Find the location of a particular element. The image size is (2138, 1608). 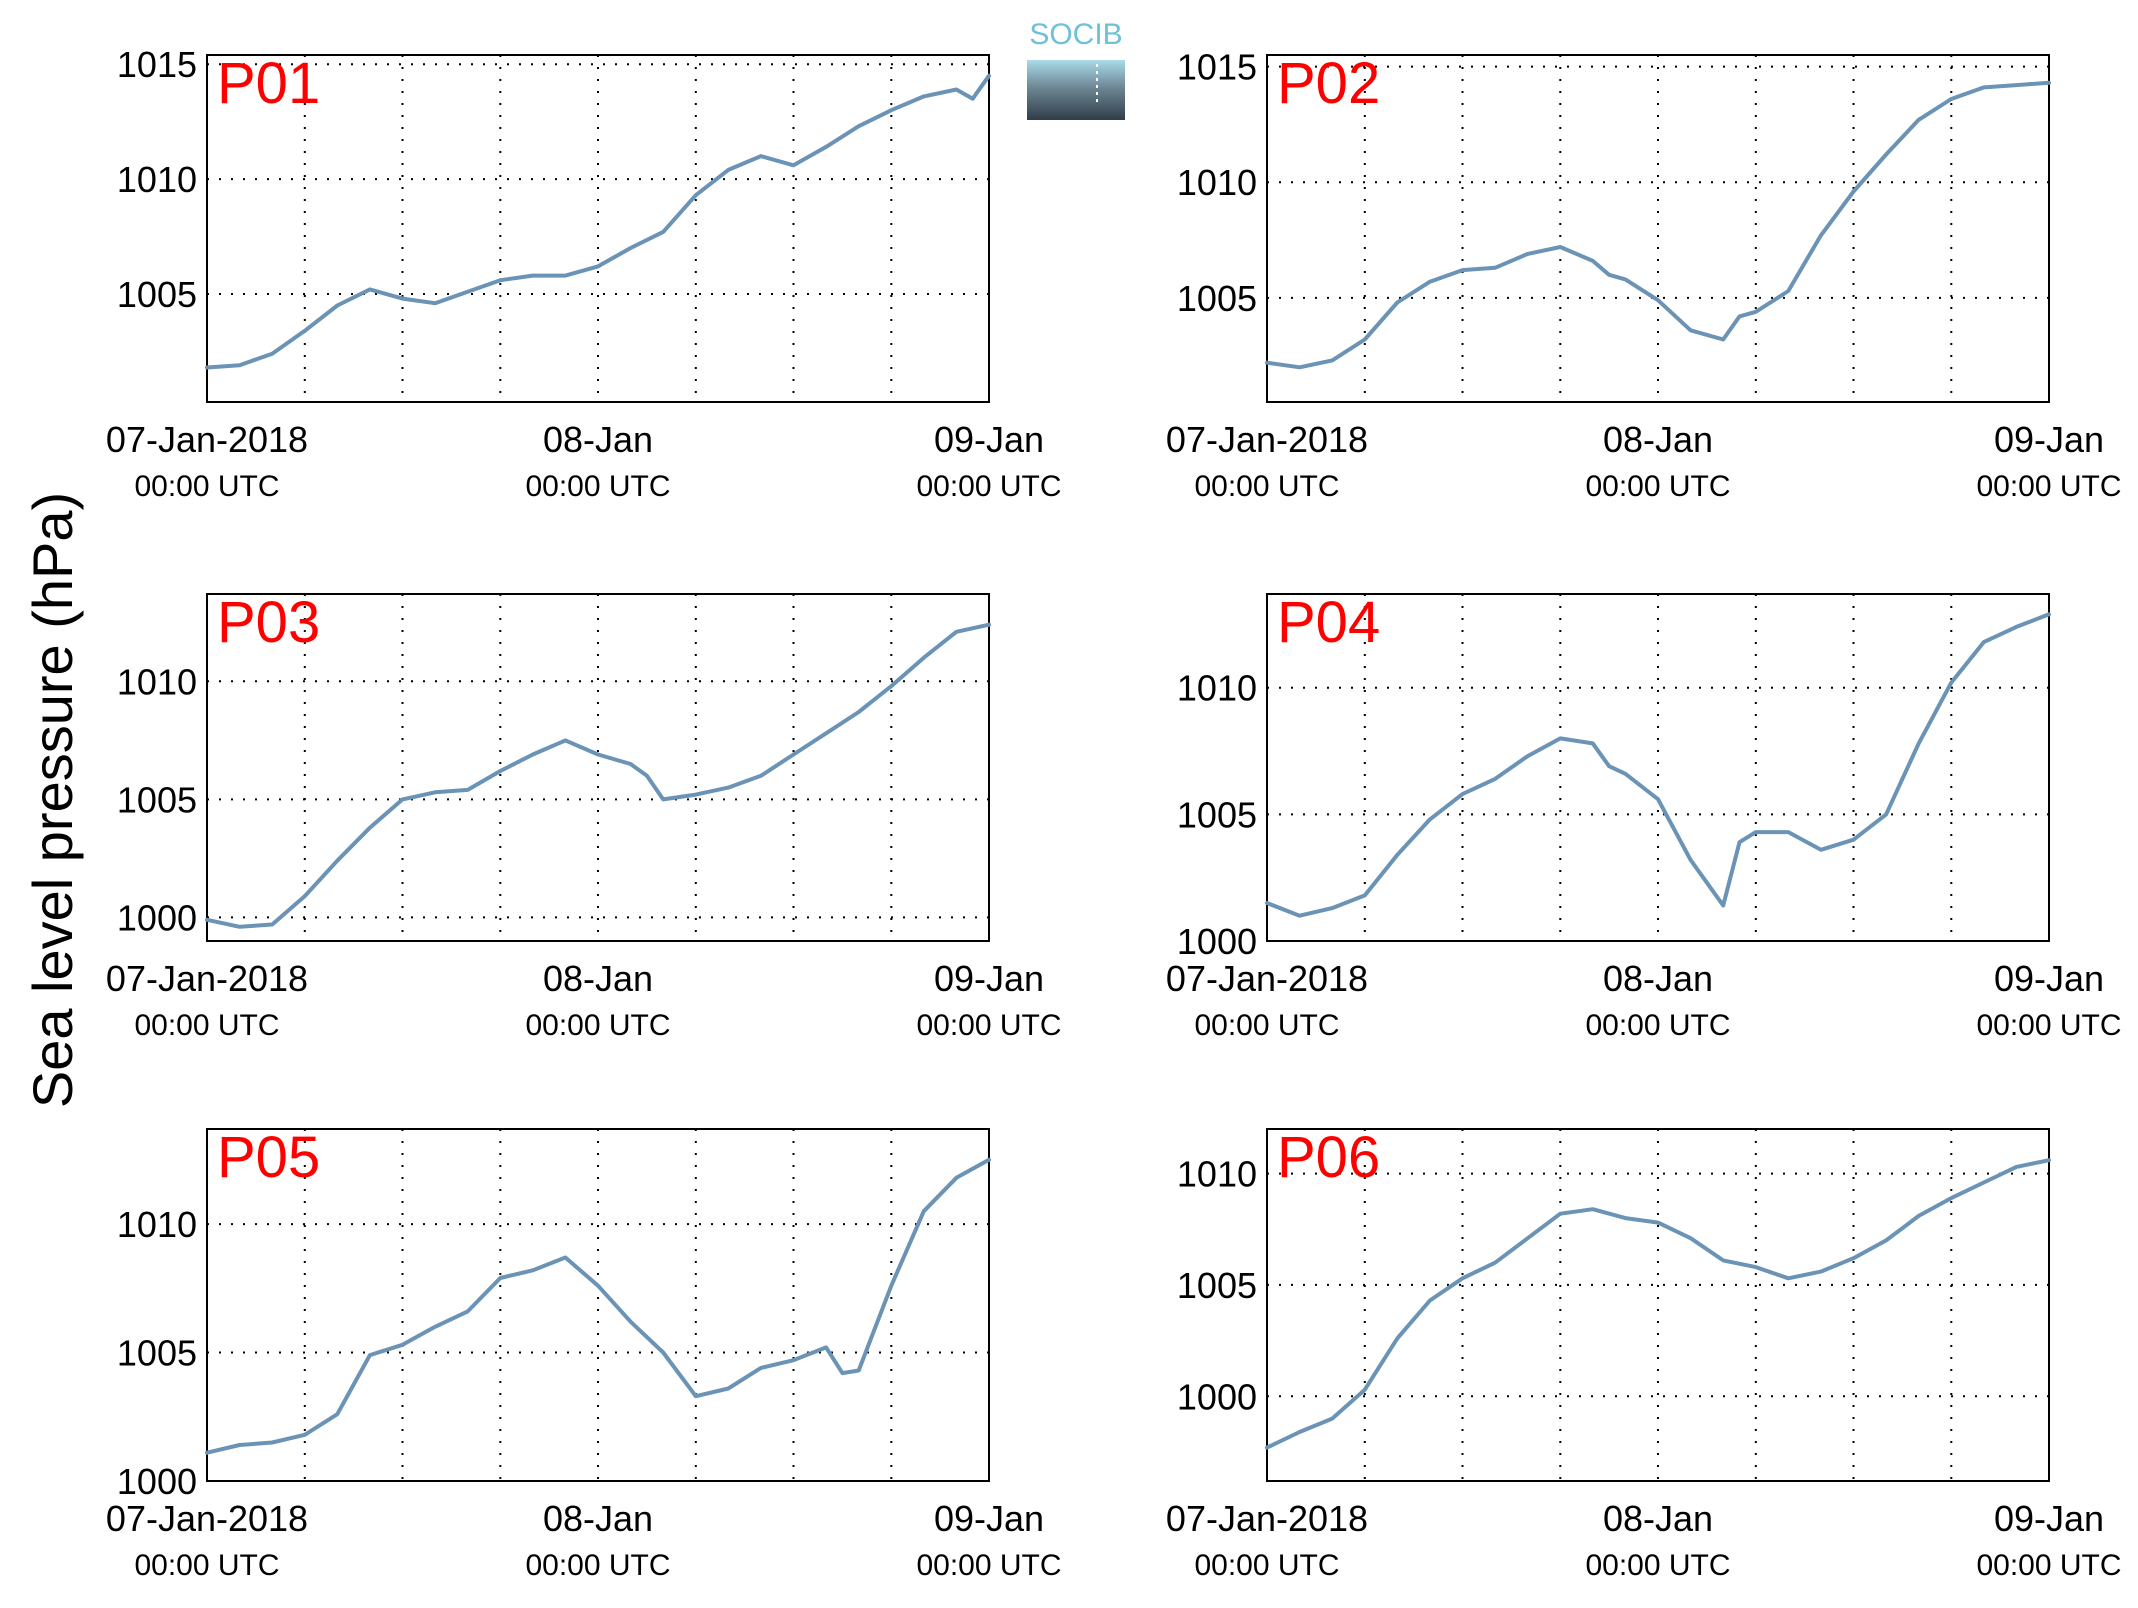

panel-label: P01 is located at coordinates (268, 83).